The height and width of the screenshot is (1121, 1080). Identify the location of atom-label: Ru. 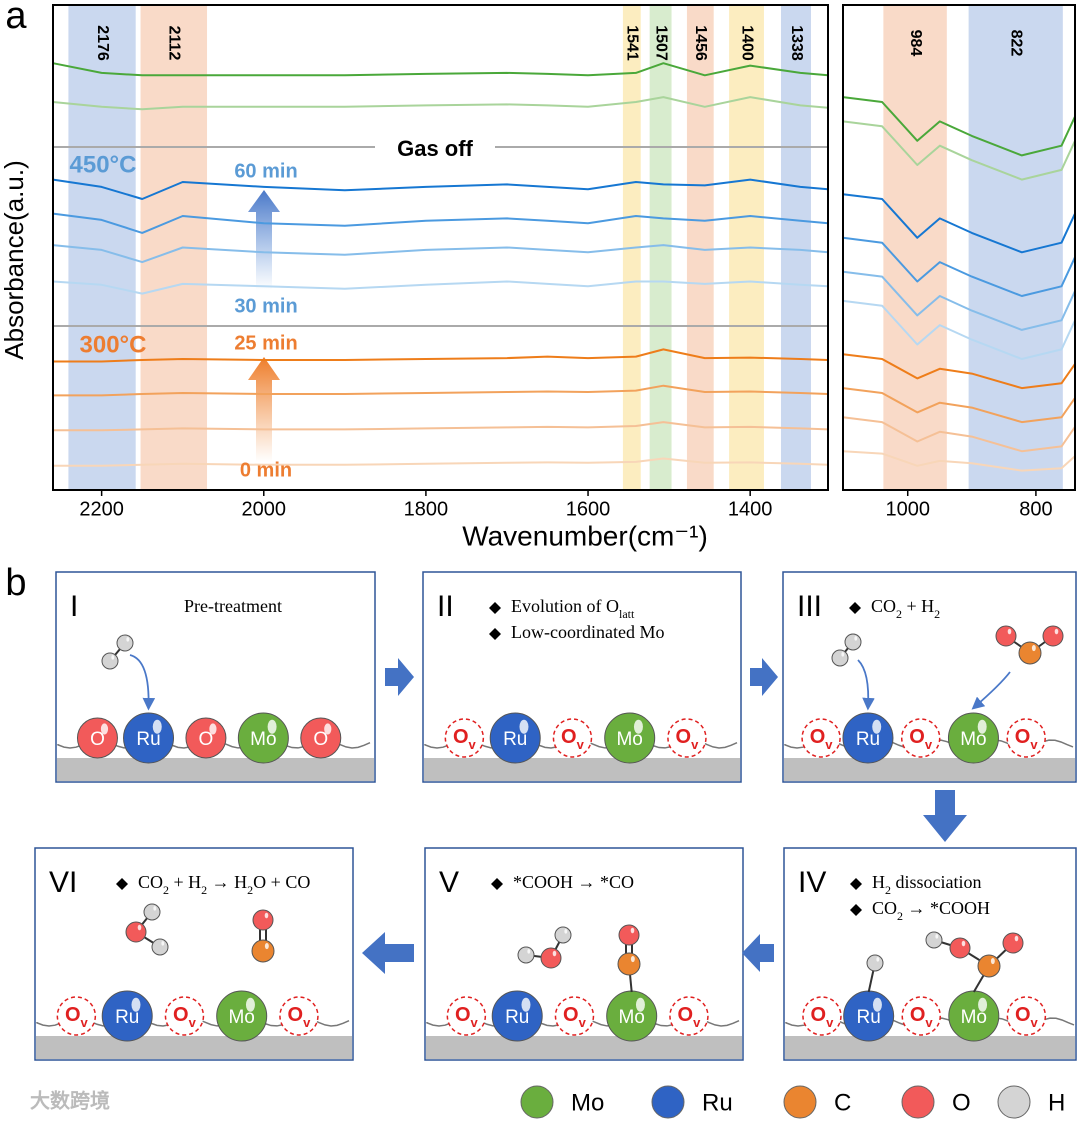
(869, 1017).